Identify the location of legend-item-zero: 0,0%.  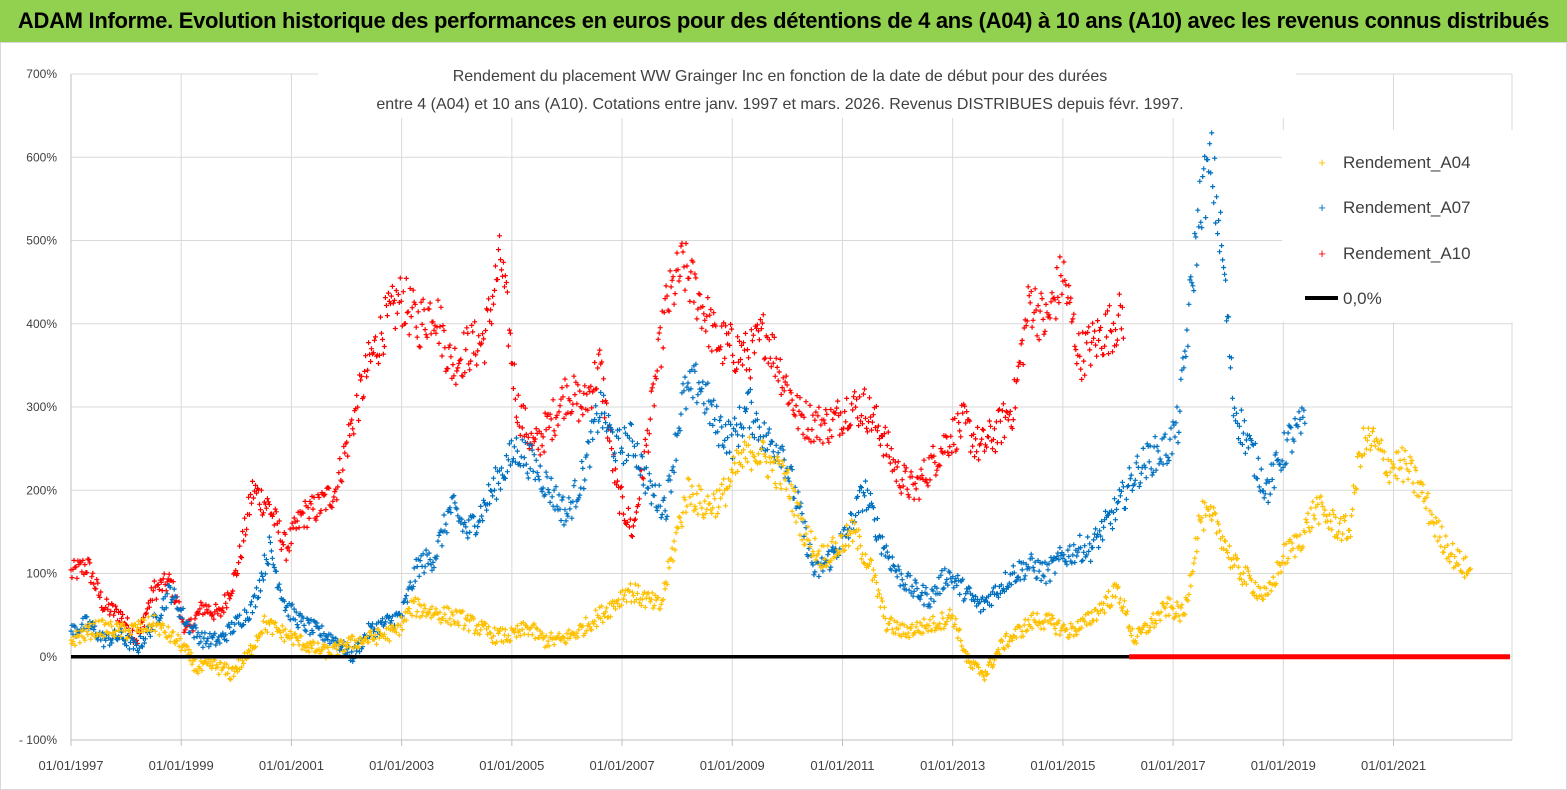
(1343, 298).